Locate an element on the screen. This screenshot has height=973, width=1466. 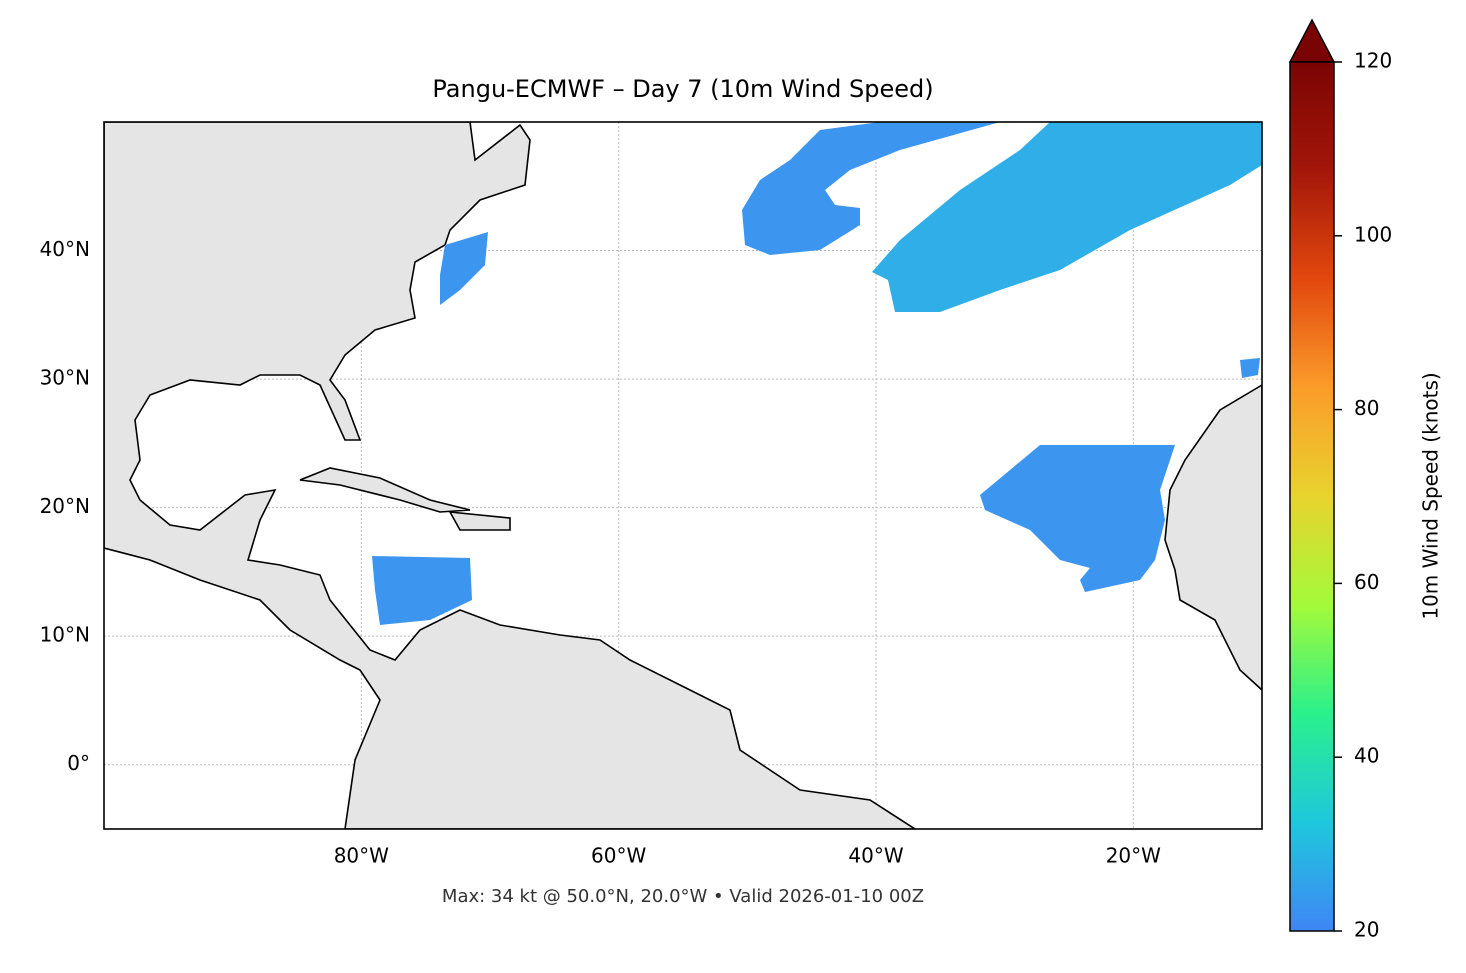
y-tick-label: 40°N is located at coordinates (65, 249).